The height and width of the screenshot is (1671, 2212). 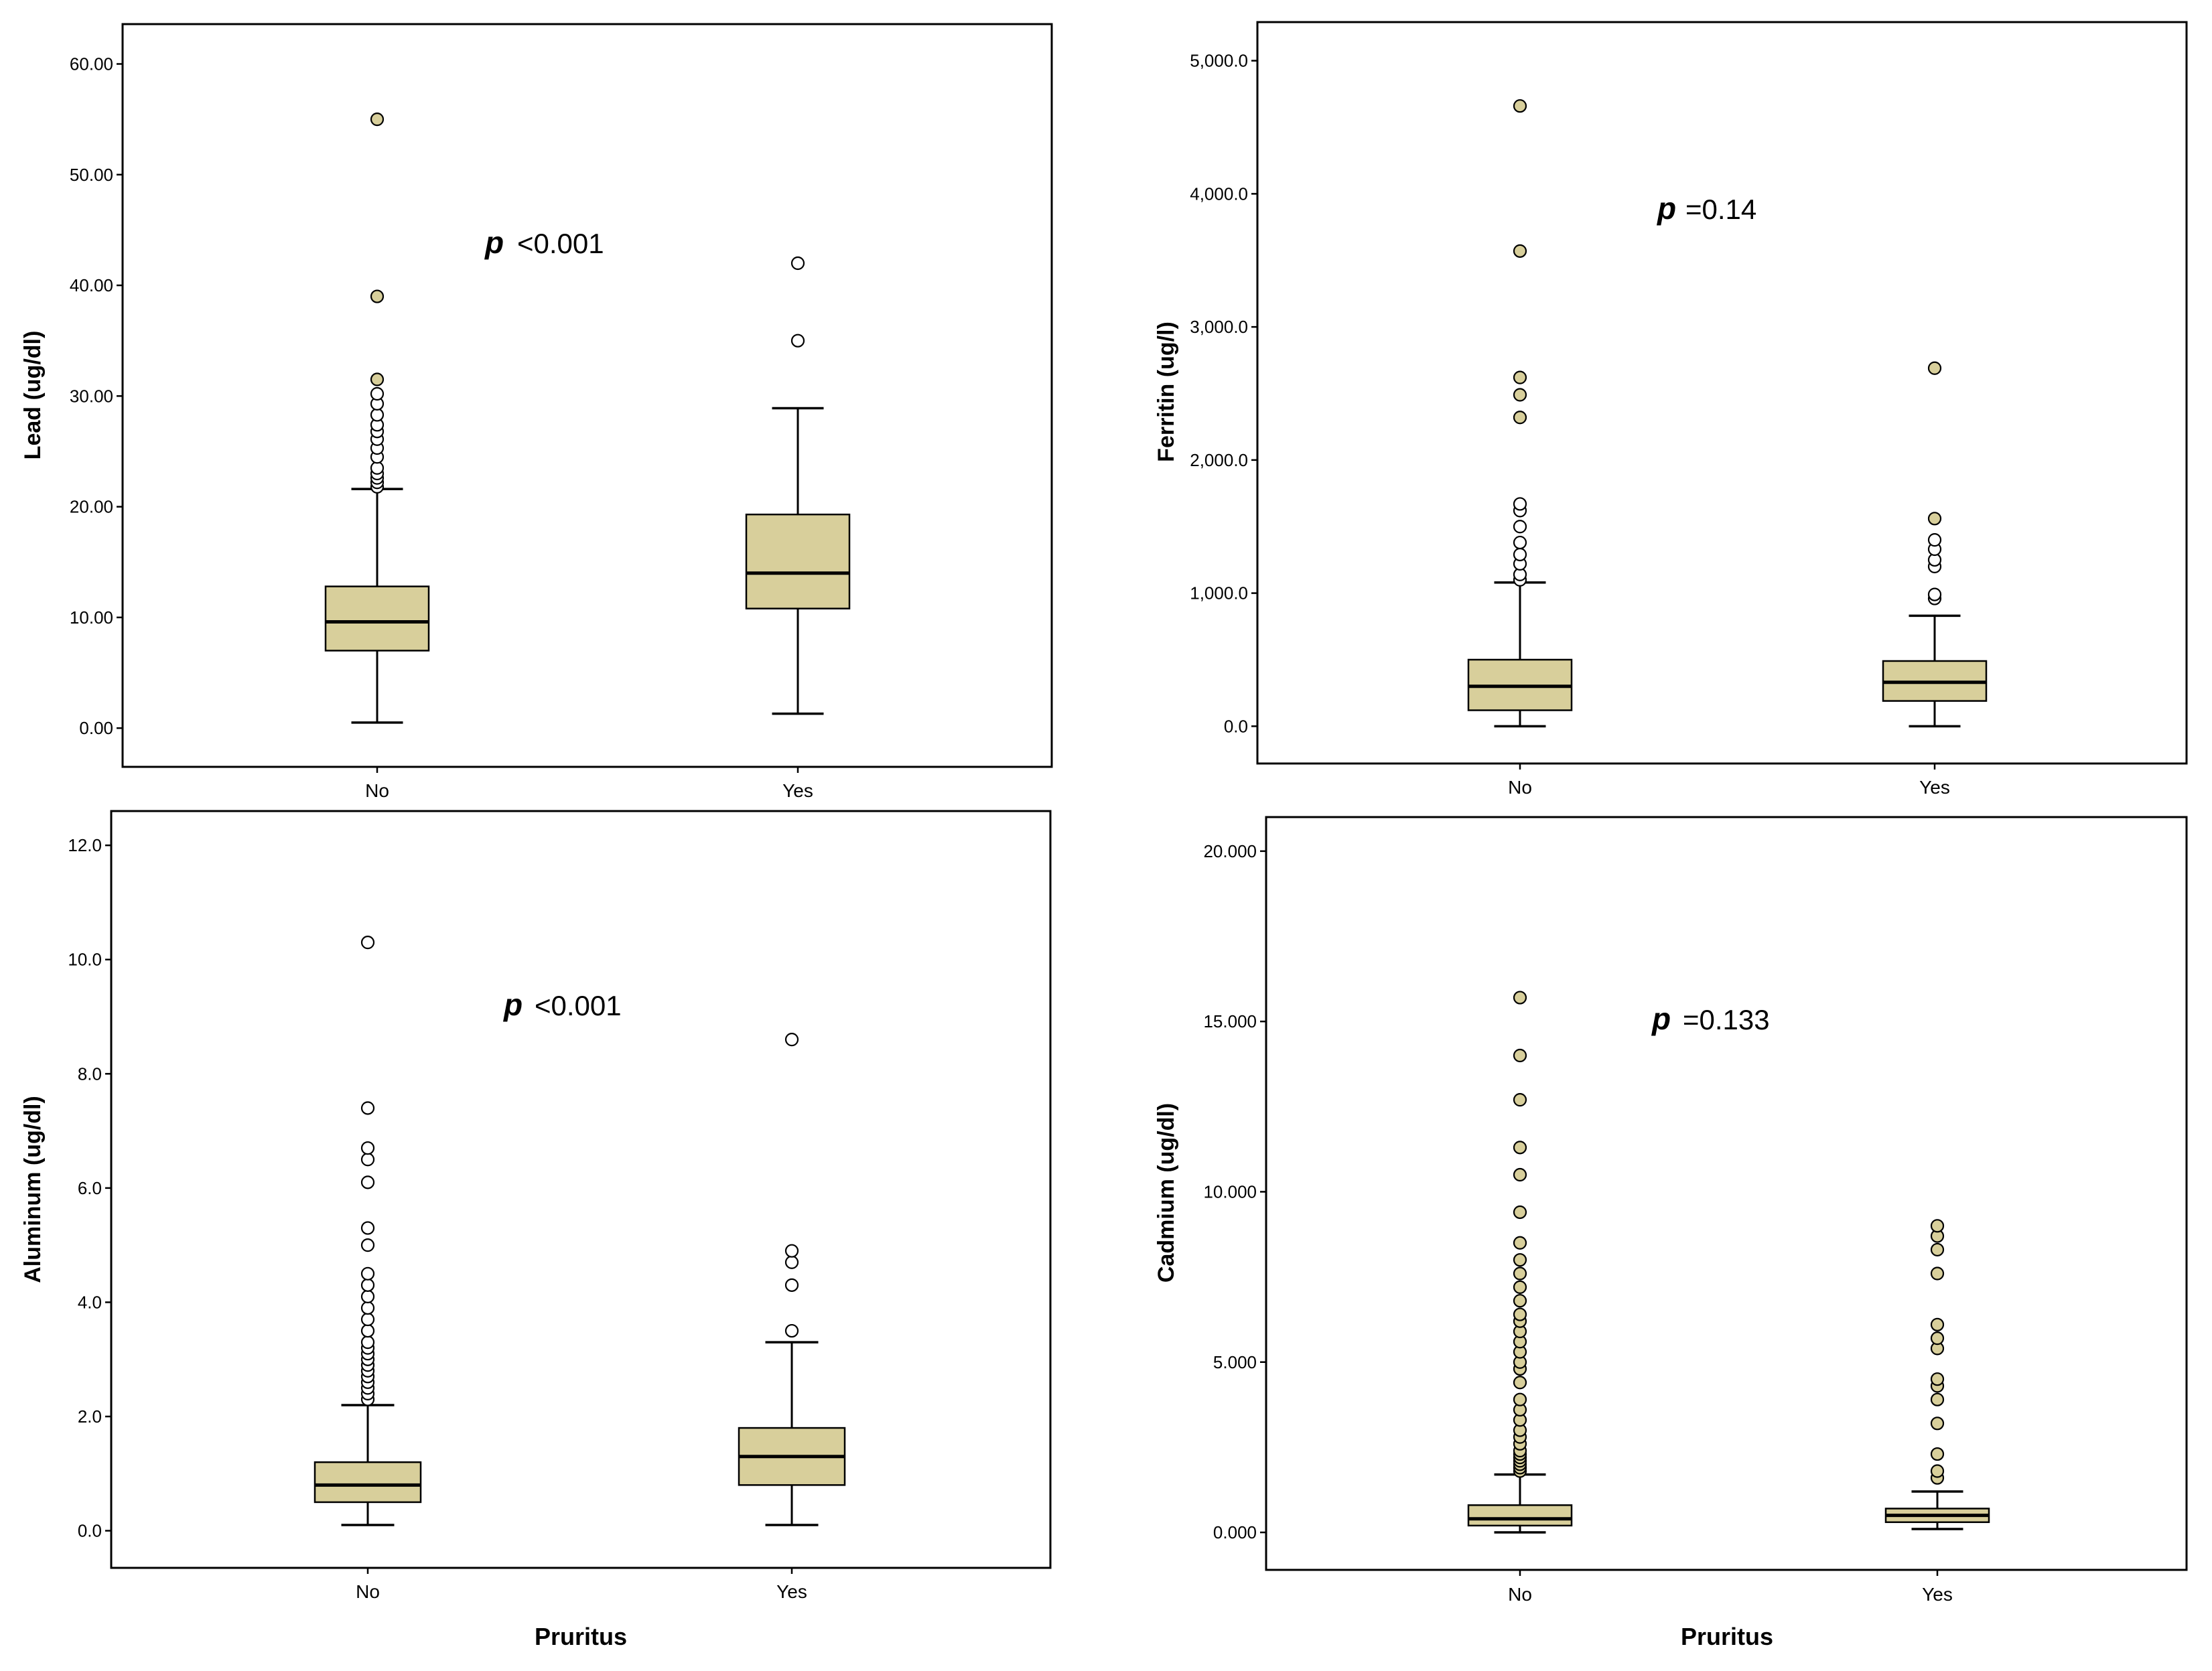 What do you see at coordinates (1230, 1191) in the screenshot?
I see `y-tick-label-cadmium: 10.000` at bounding box center [1230, 1191].